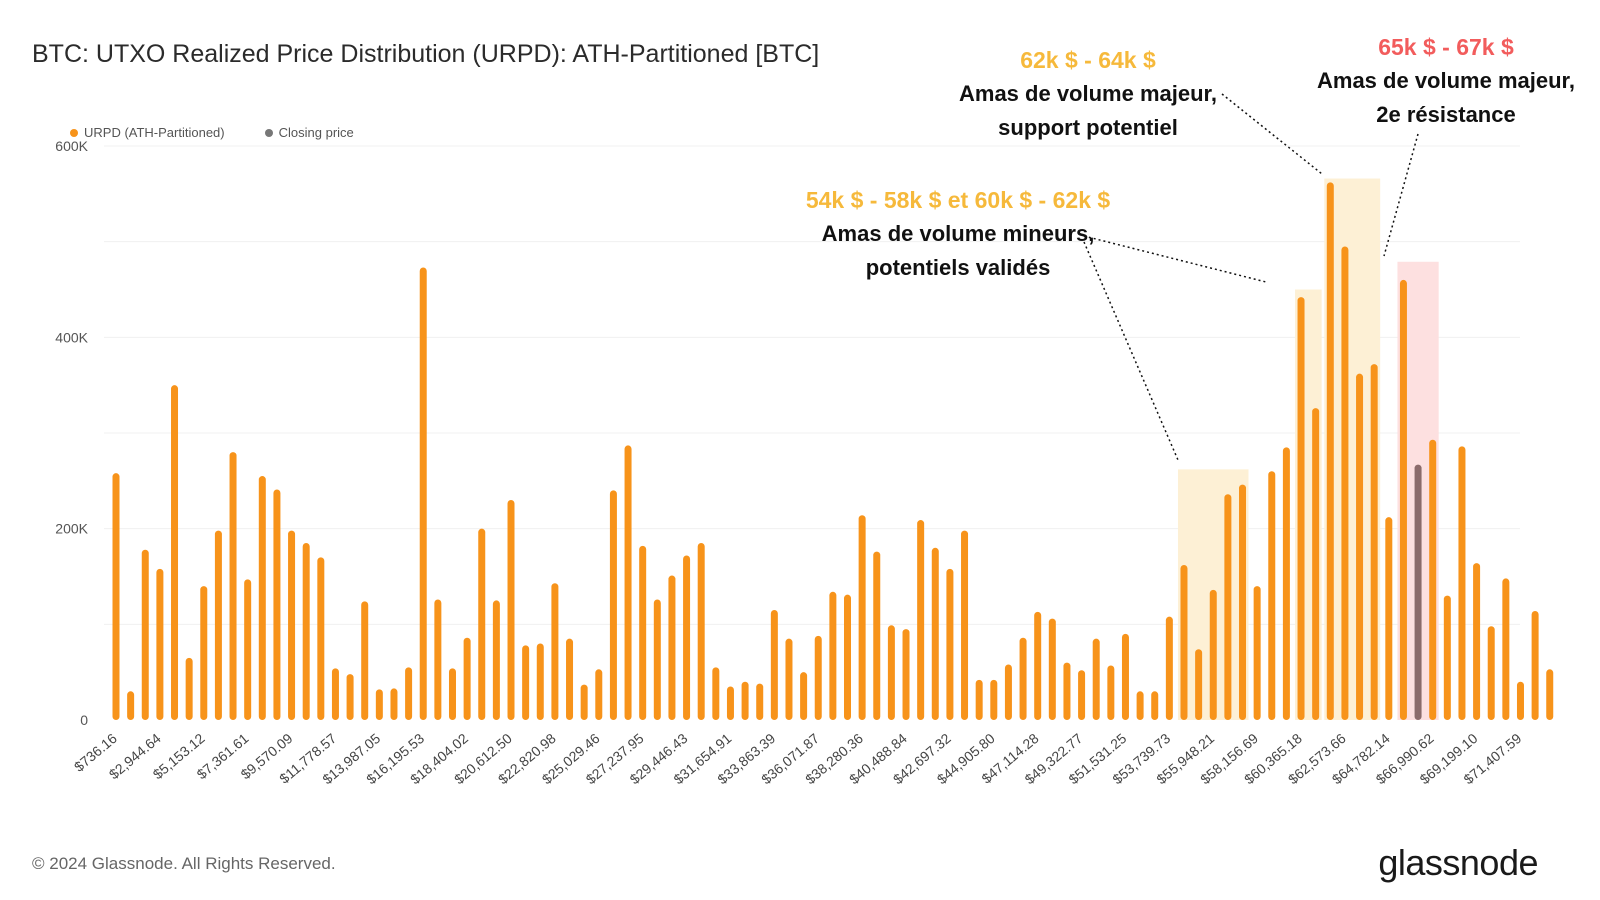  Describe the element at coordinates (71, 337) in the screenshot. I see `y-tick-label: 400K` at that location.